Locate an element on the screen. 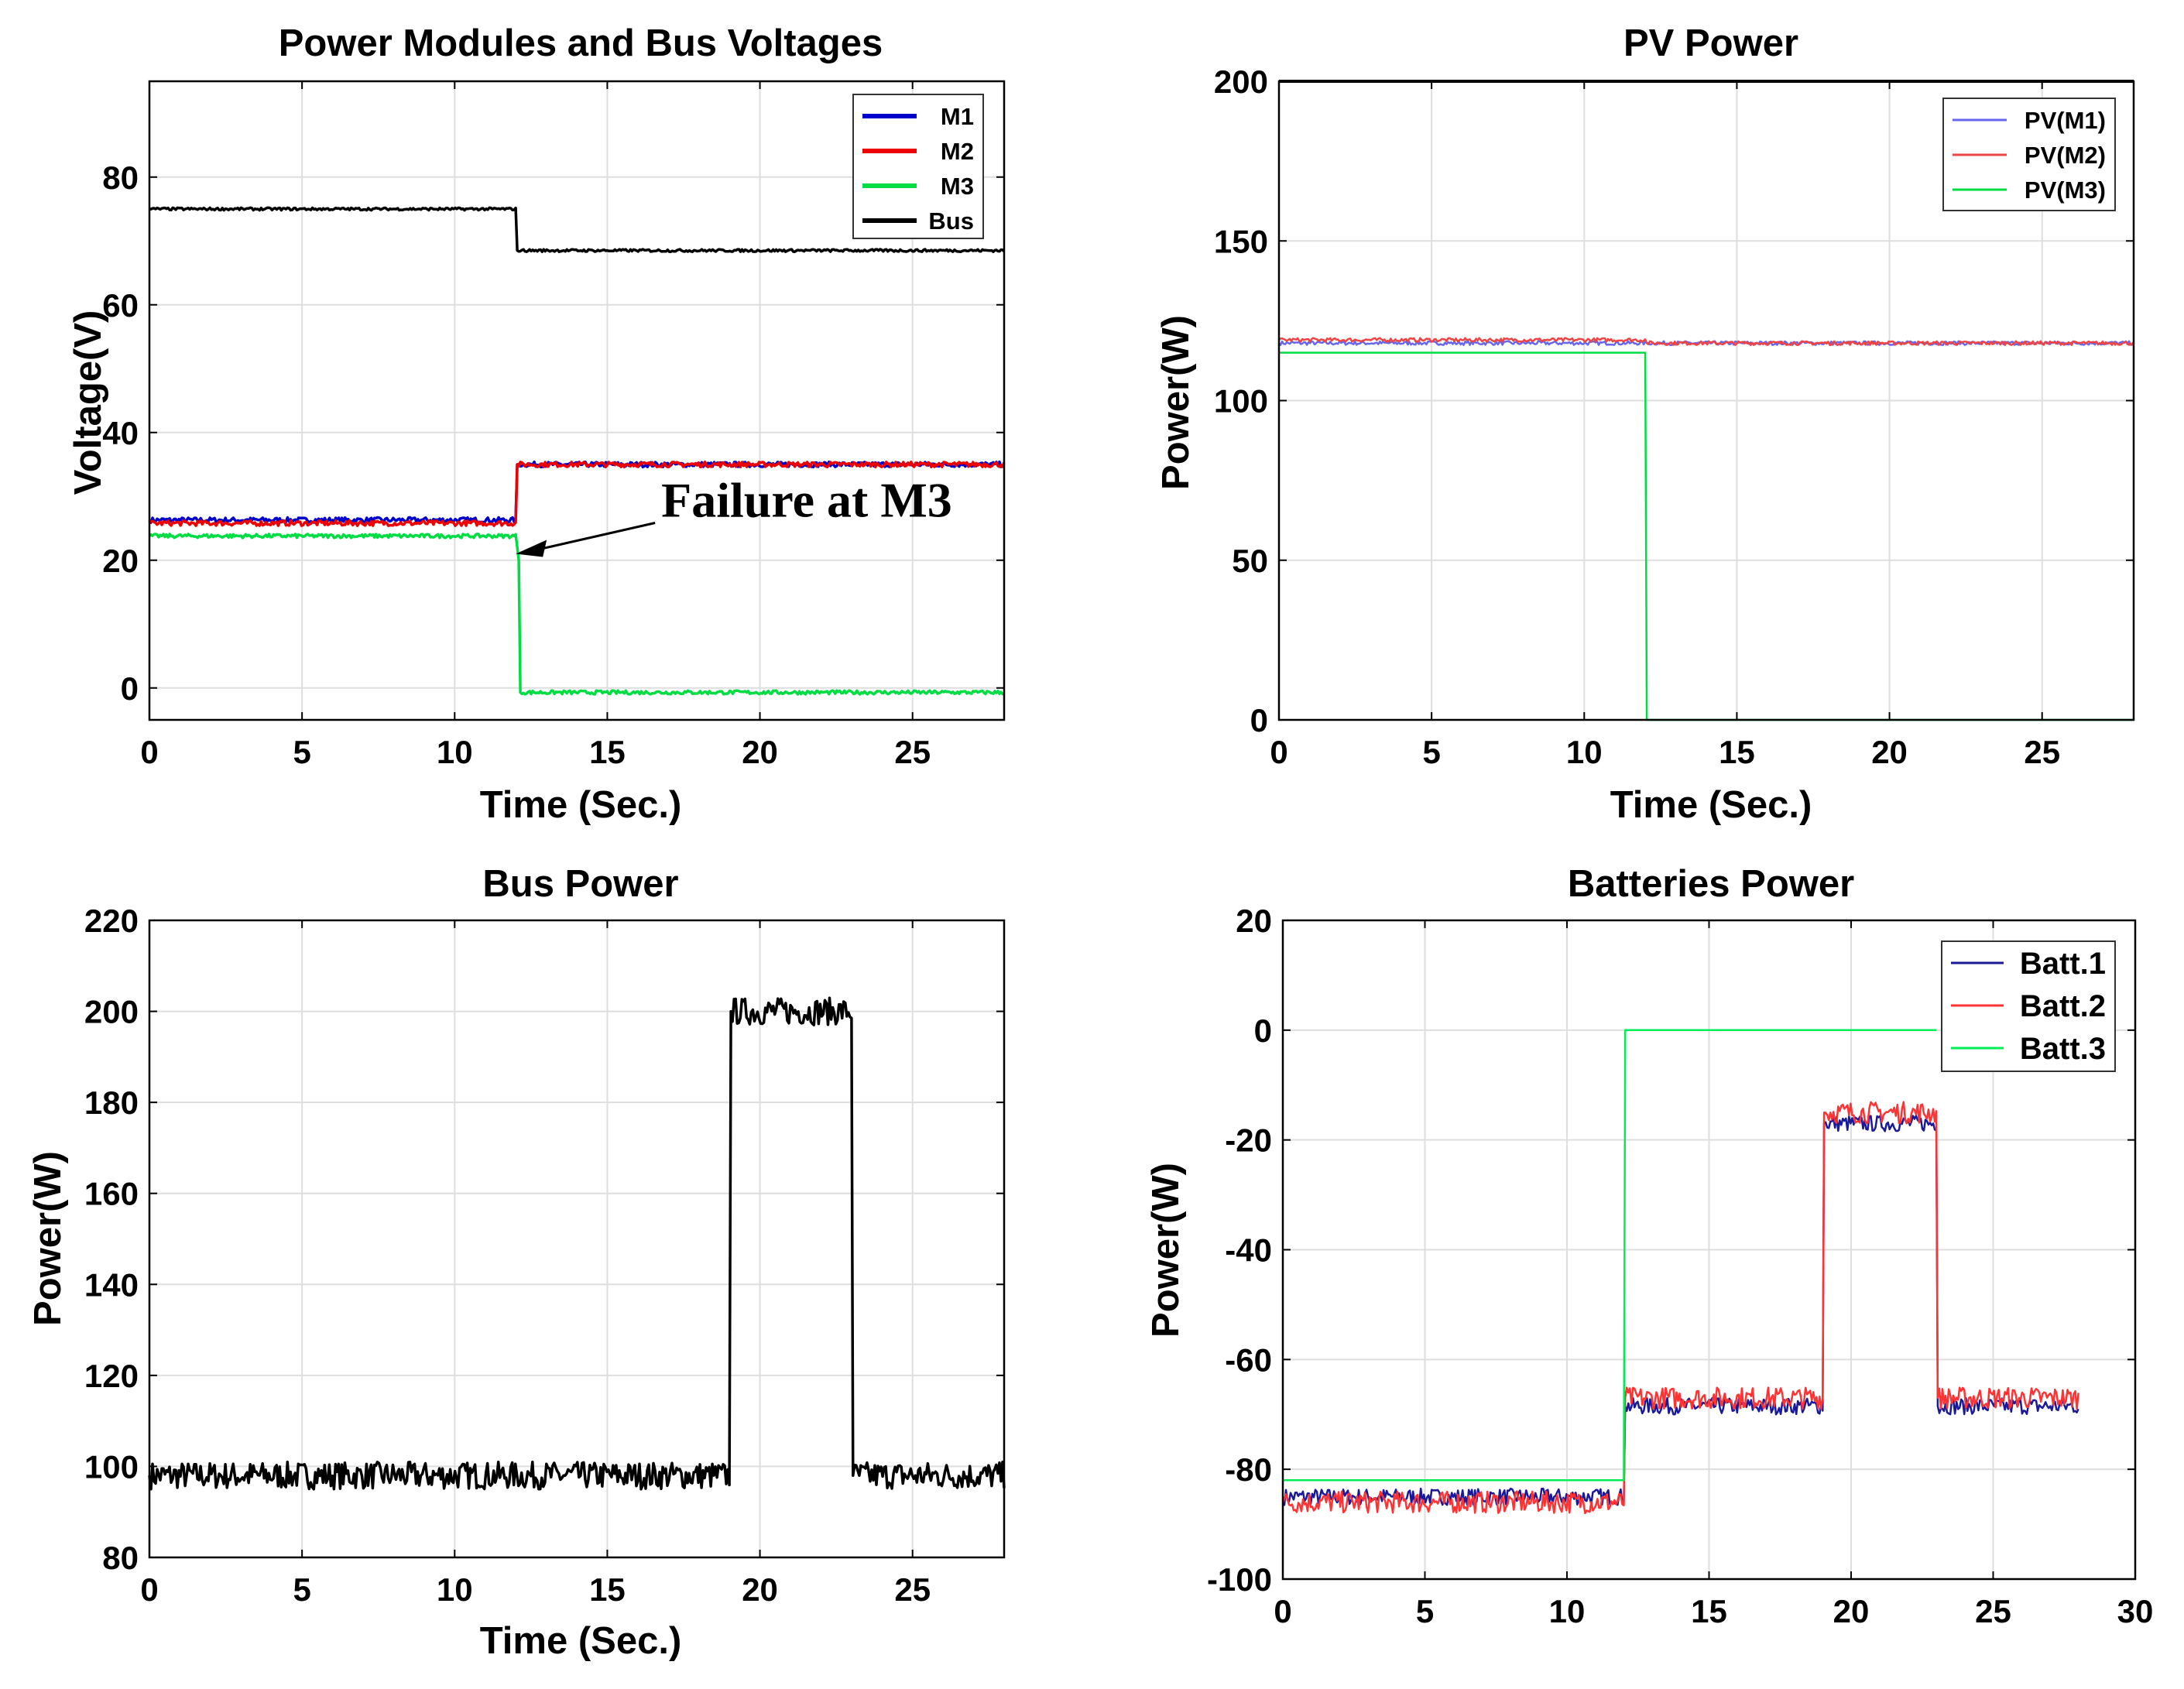 The image size is (2184, 1689). y-tick-label: -60 is located at coordinates (1248, 1359).